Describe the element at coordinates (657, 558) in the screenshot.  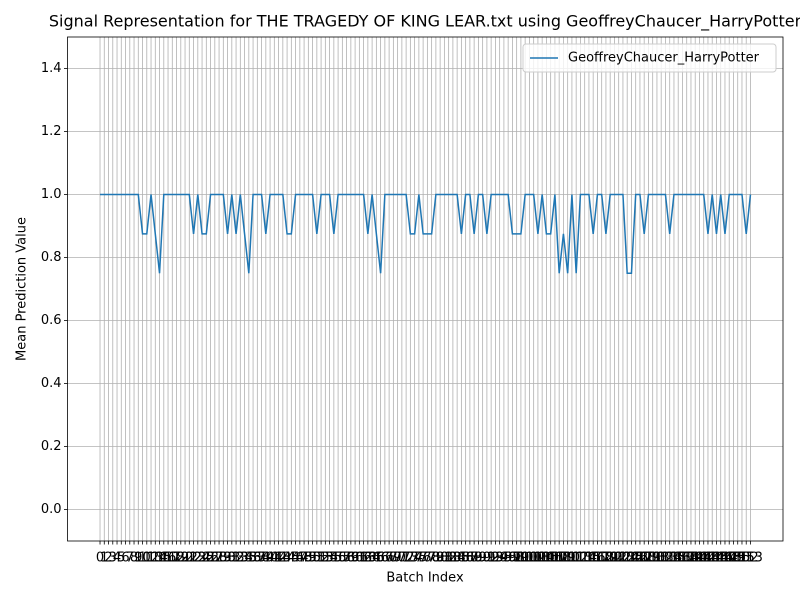
I see `x-tick-label: 131` at that location.